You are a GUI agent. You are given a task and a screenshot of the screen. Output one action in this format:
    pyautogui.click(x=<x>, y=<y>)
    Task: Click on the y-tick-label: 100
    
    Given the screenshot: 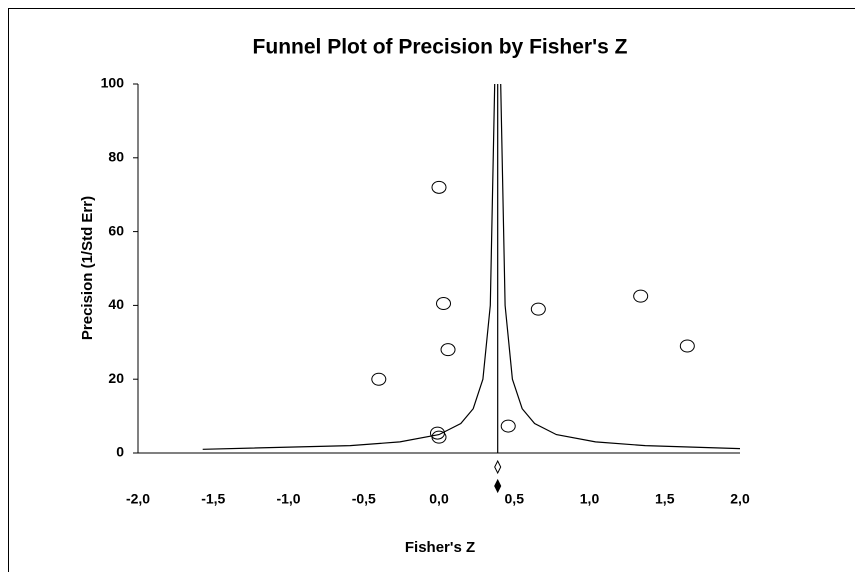 What is the action you would take?
    pyautogui.click(x=113, y=83)
    